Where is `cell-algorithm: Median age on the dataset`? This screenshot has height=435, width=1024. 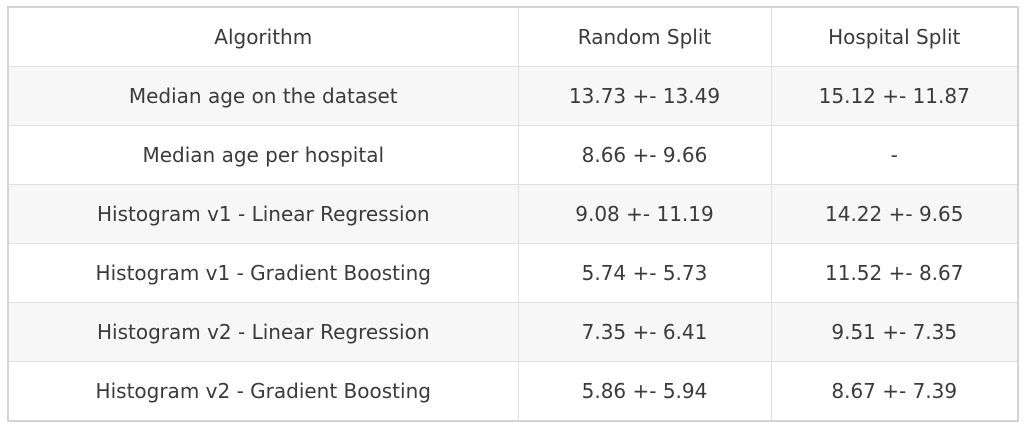
cell-algorithm: Median age on the dataset is located at coordinates (263, 96).